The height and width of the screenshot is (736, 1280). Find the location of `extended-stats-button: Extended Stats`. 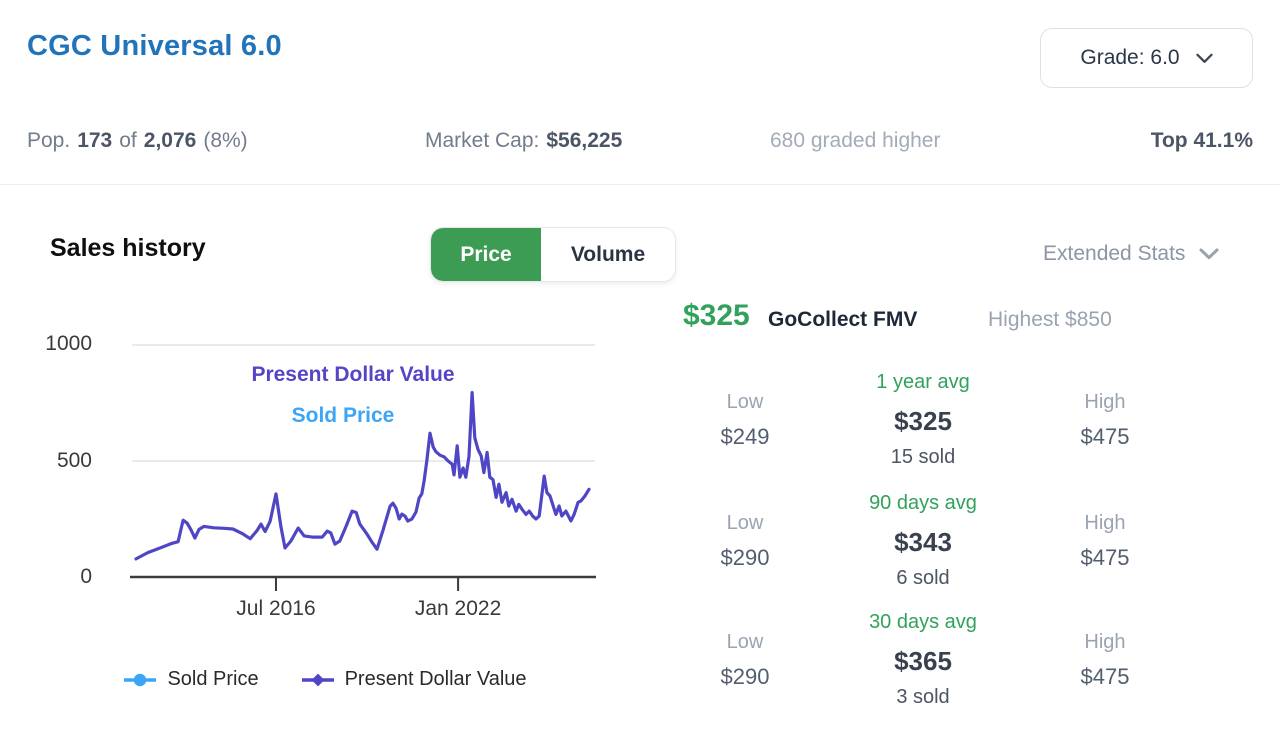

extended-stats-button: Extended Stats is located at coordinates (1131, 254).